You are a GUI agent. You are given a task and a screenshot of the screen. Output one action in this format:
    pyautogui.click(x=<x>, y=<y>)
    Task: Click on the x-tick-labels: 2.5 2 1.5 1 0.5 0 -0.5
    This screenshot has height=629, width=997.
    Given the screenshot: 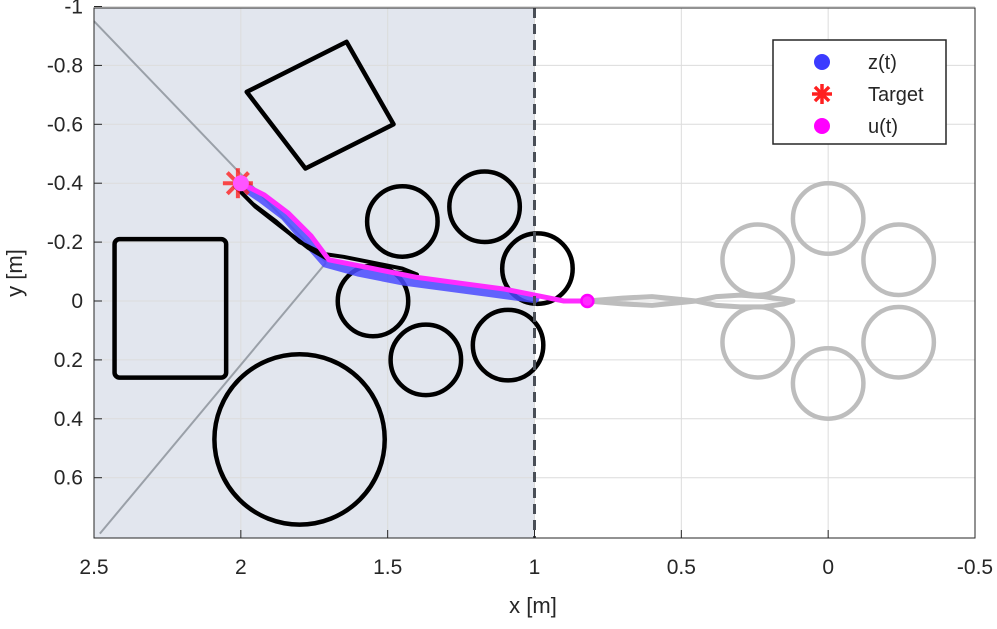 What is the action you would take?
    pyautogui.click(x=536, y=567)
    